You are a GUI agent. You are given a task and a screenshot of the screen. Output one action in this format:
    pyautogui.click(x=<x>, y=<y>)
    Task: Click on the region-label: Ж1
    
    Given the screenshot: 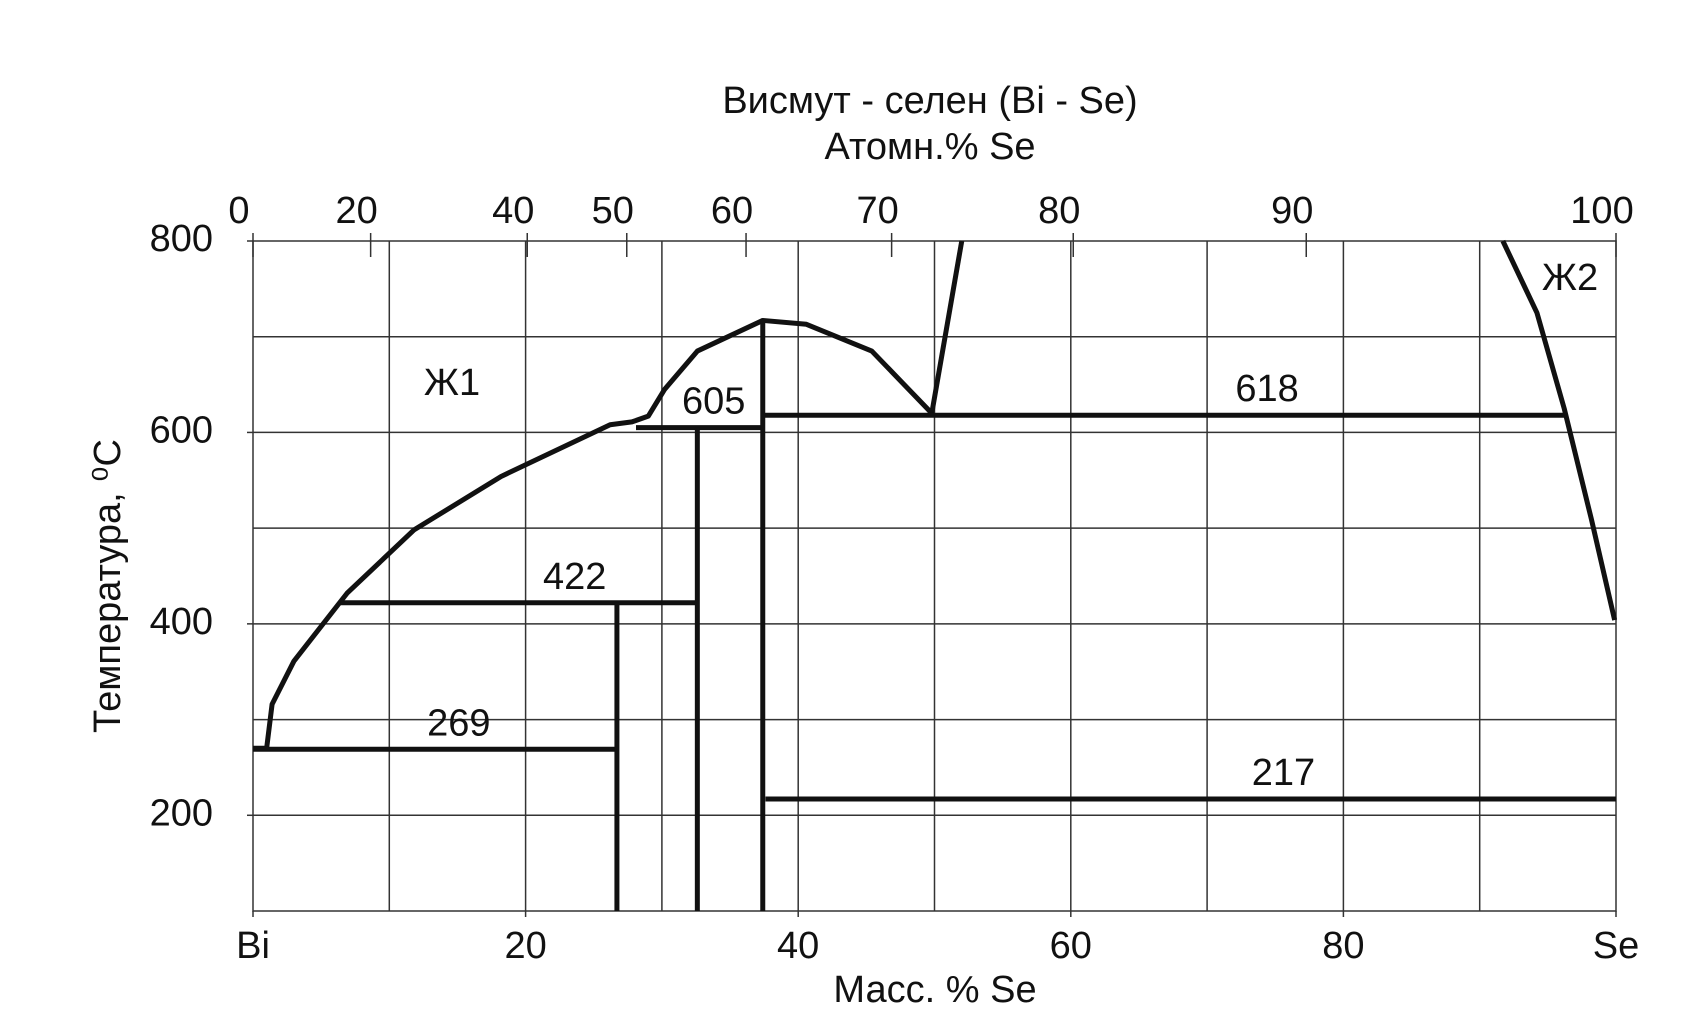 What is the action you would take?
    pyautogui.click(x=452, y=383)
    